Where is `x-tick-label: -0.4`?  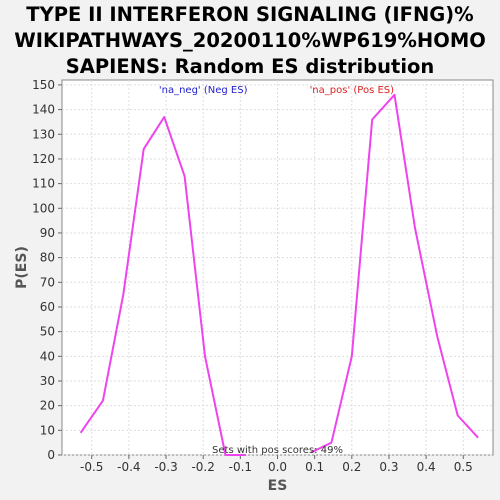
x-tick-label: -0.4 is located at coordinates (128, 467).